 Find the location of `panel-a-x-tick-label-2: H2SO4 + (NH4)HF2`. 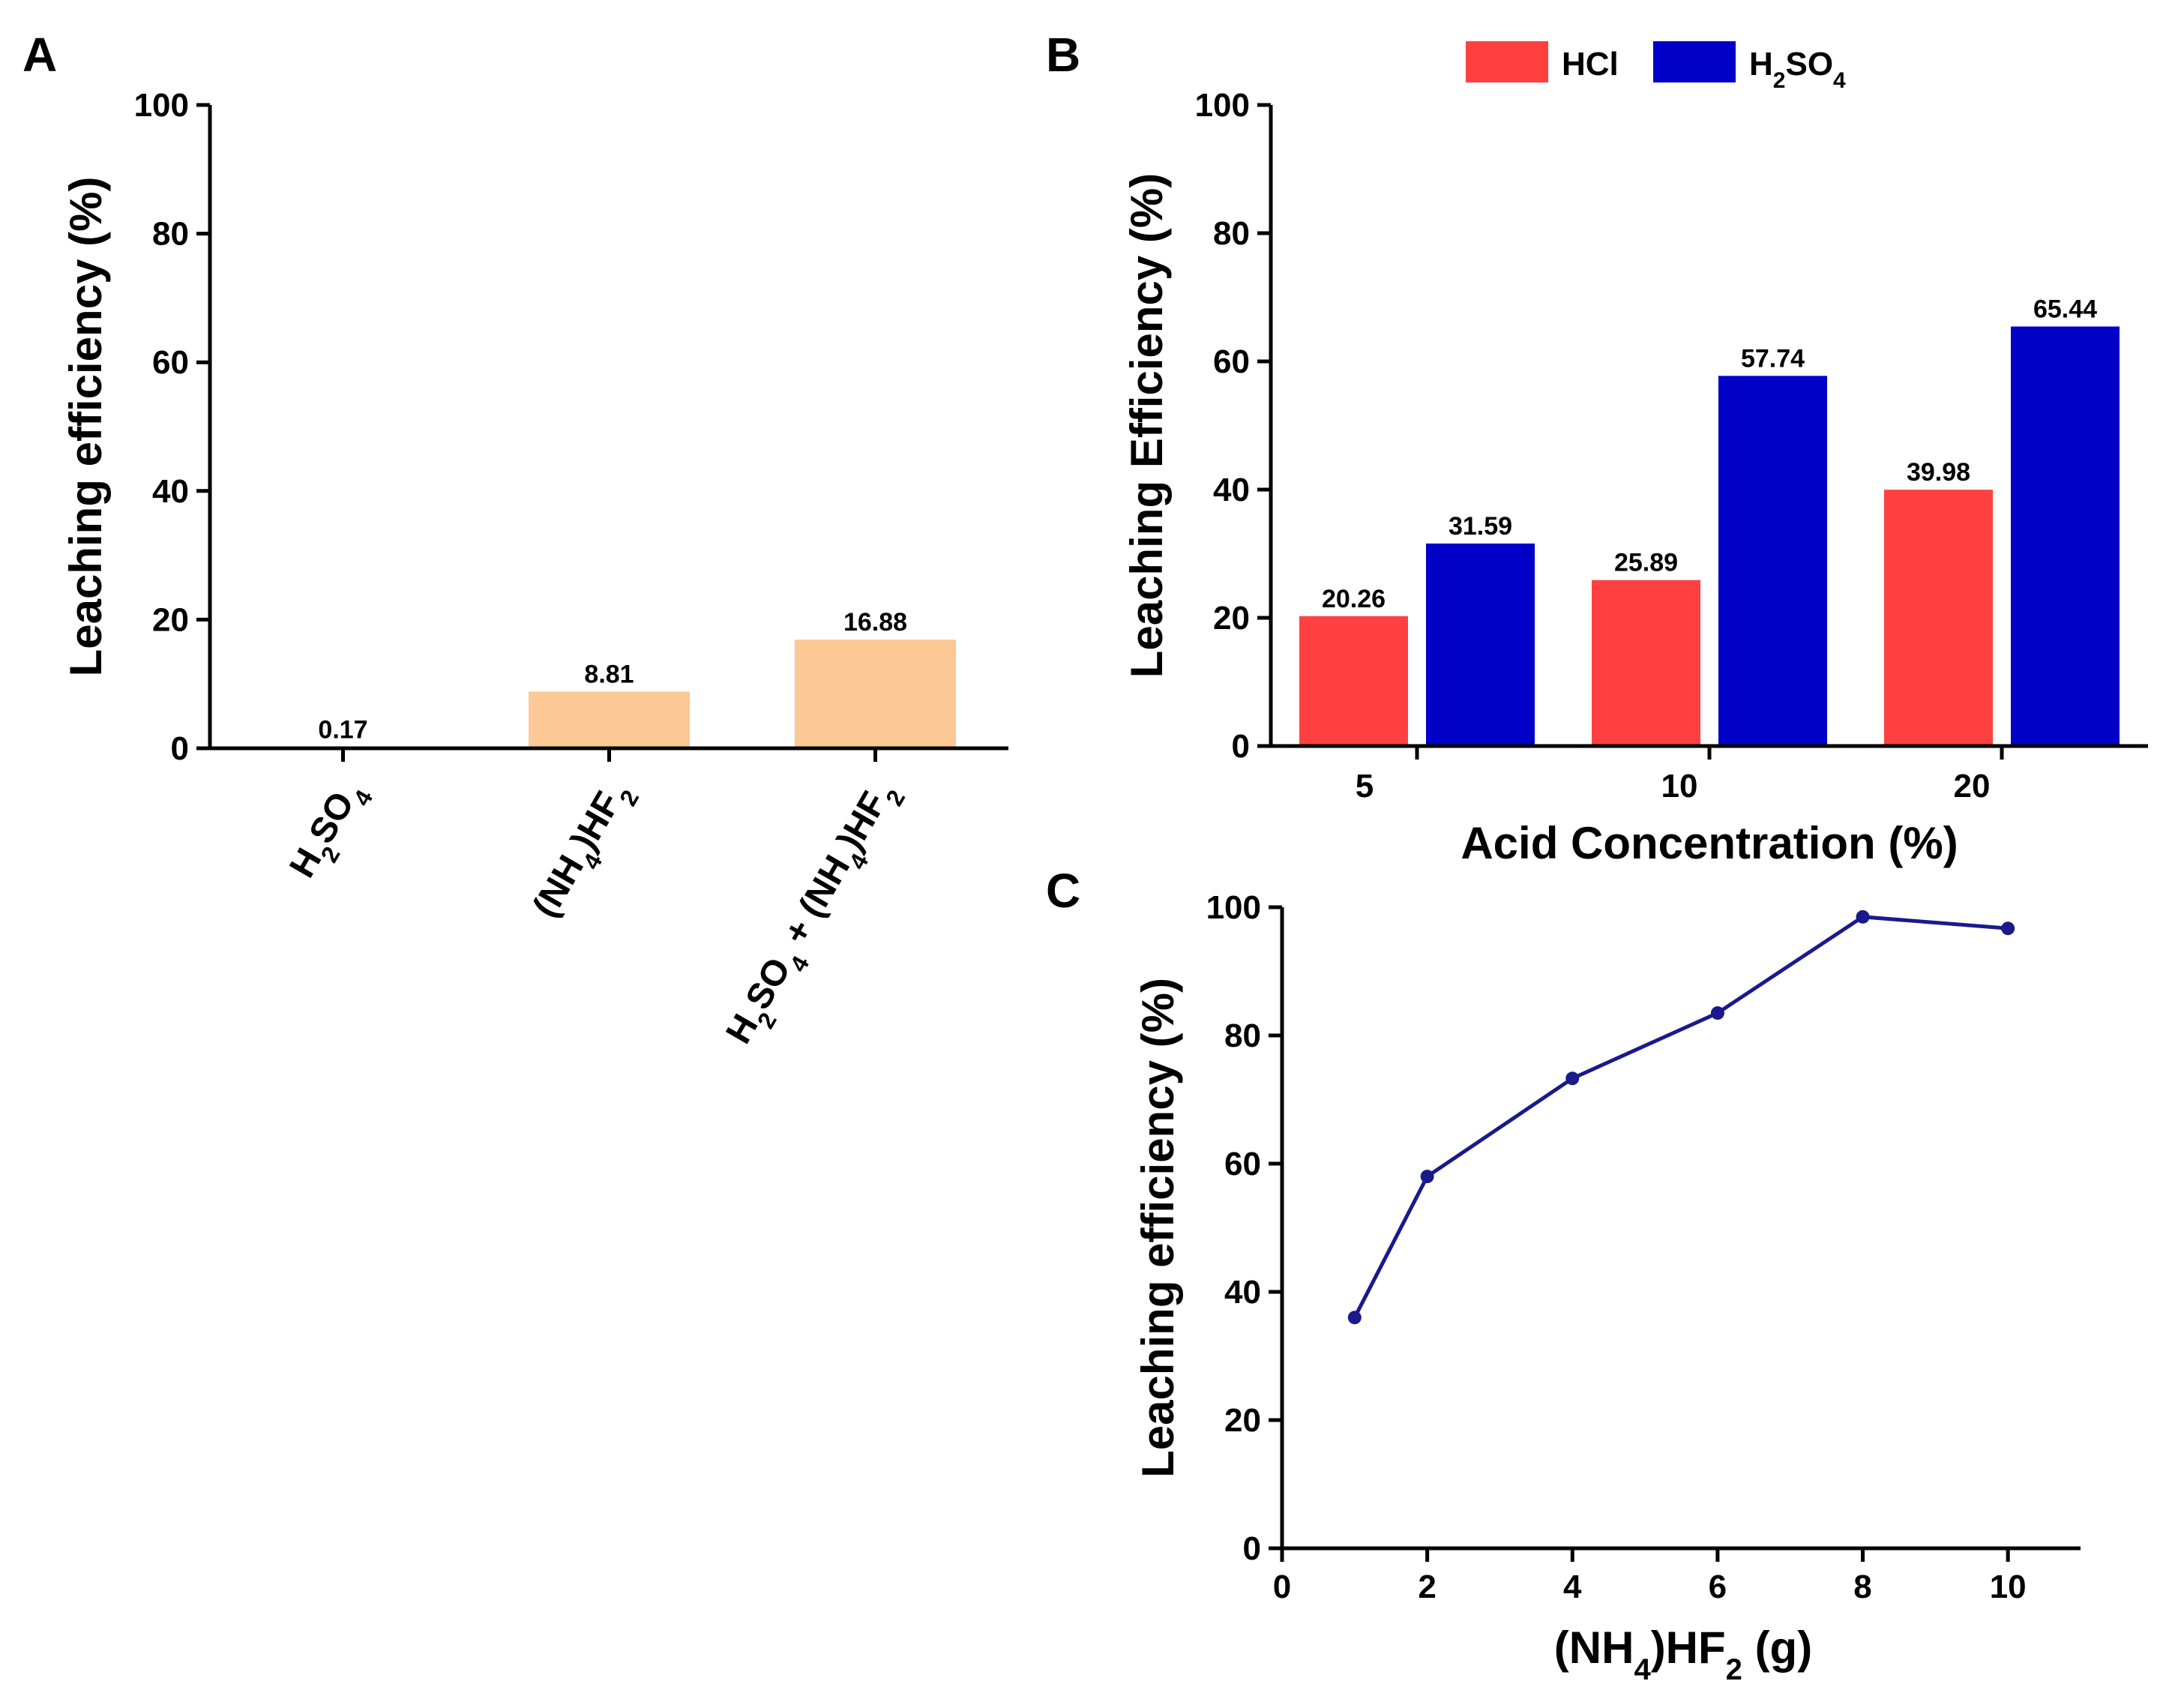

panel-a-x-tick-label-2: H2SO4 + (NH4)HF2 is located at coordinates (815, 915).